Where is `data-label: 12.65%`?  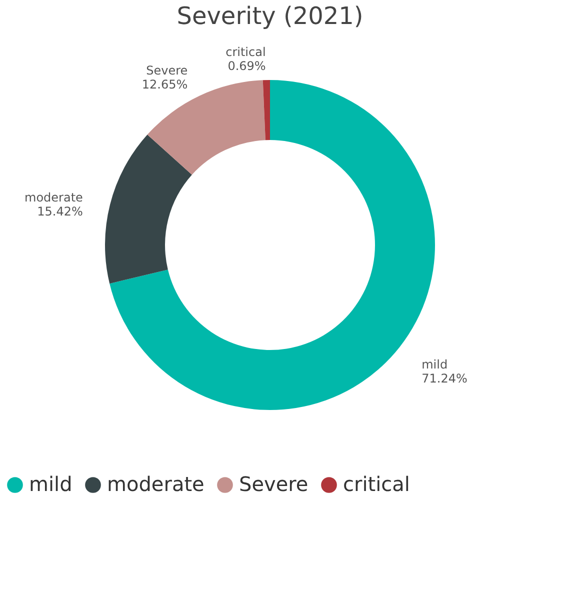 data-label: 12.65% is located at coordinates (165, 84).